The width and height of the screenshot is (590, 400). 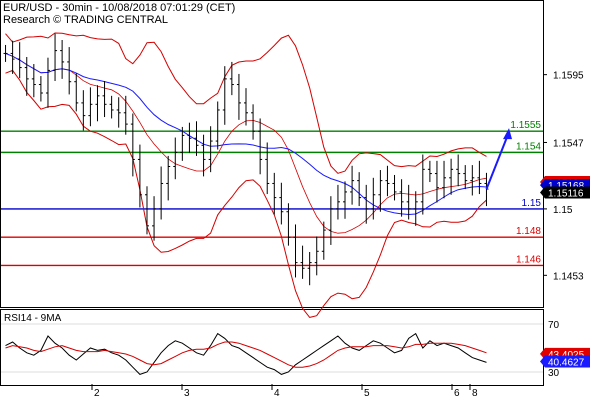 What do you see at coordinates (277, 393) in the screenshot?
I see `x-tick-label-2: 4` at bounding box center [277, 393].